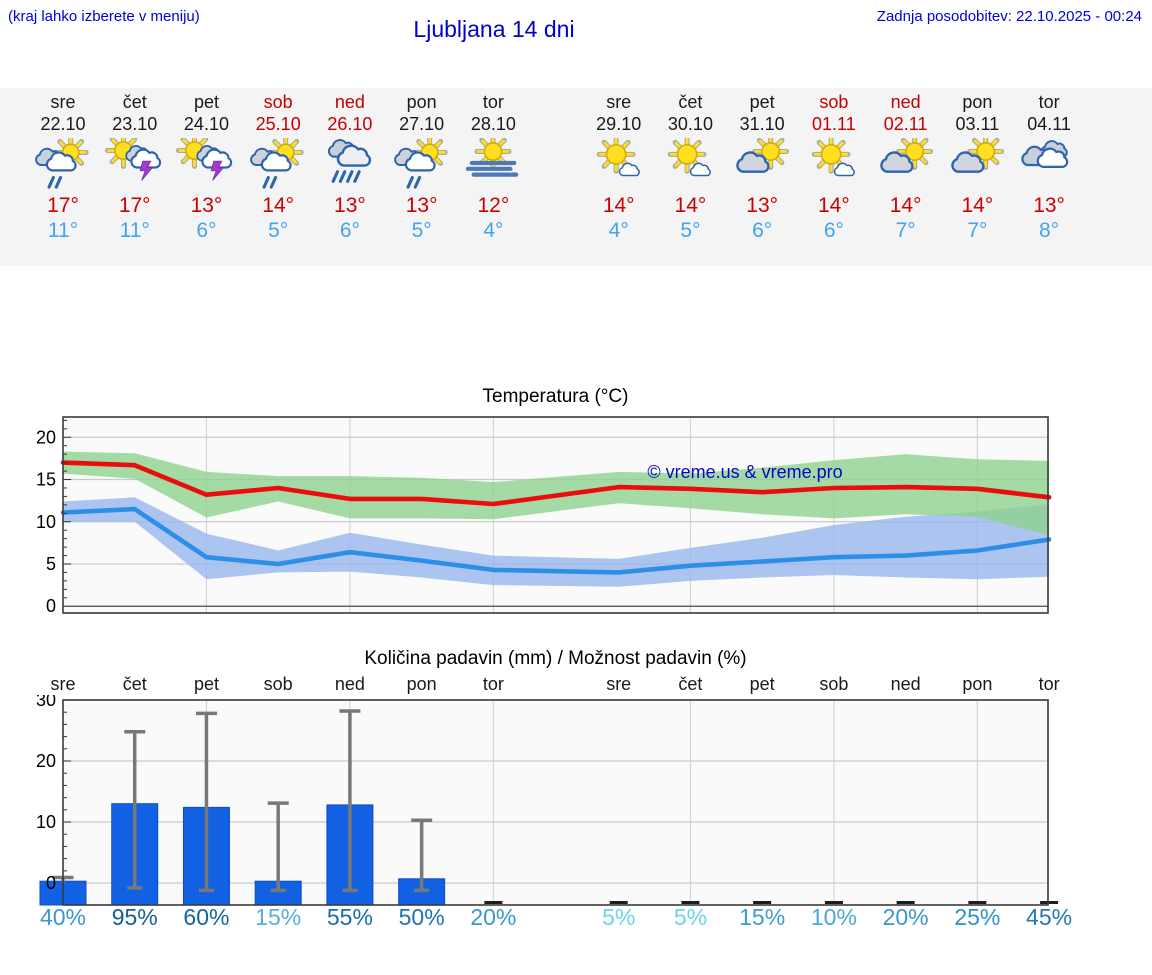 This screenshot has height=975, width=1152. Describe the element at coordinates (206, 917) in the screenshot. I see `precip-probability: 60%` at that location.